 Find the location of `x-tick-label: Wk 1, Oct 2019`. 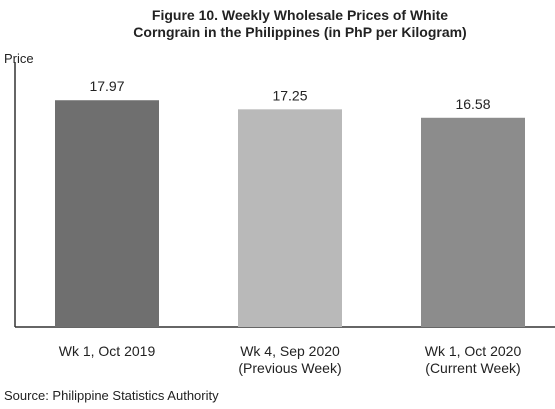

x-tick-label: Wk 1, Oct 2019 is located at coordinates (107, 351).